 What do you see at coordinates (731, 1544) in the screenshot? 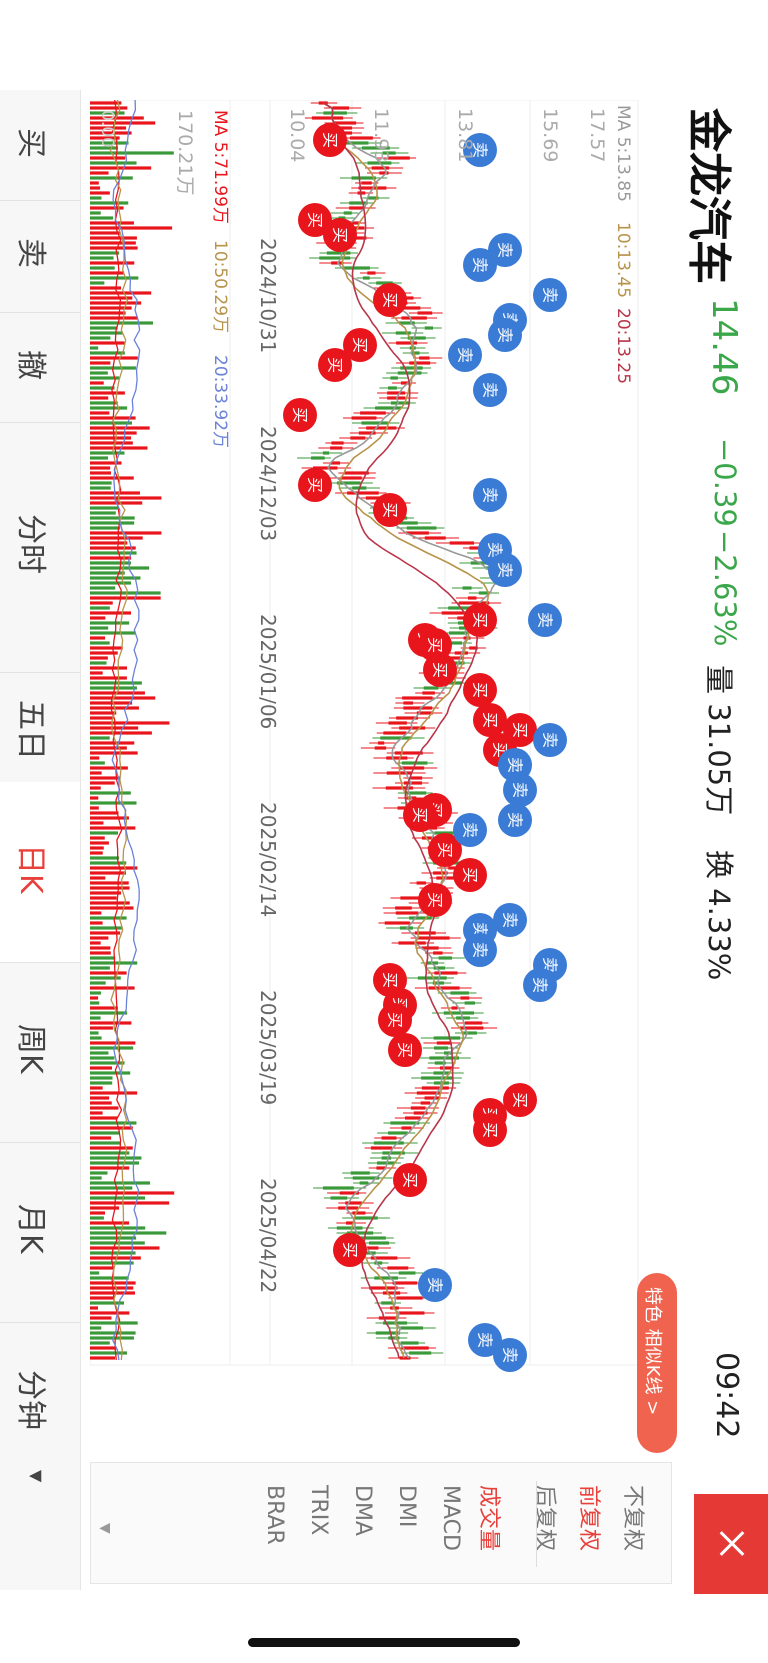
I see `close-button` at bounding box center [731, 1544].